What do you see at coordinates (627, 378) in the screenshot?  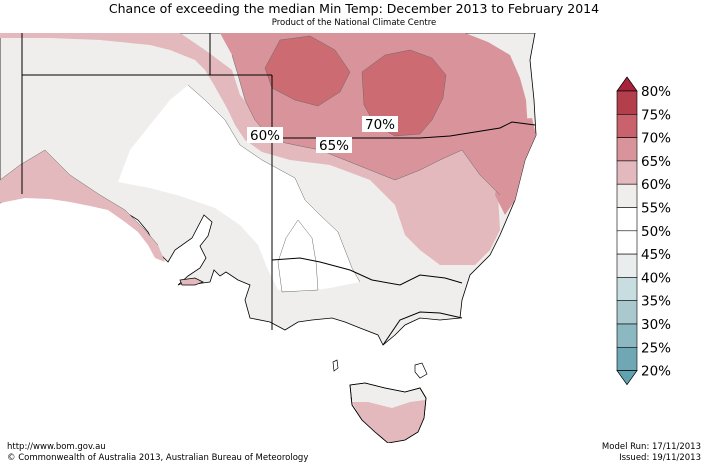 I see `legend-arrow-down` at bounding box center [627, 378].